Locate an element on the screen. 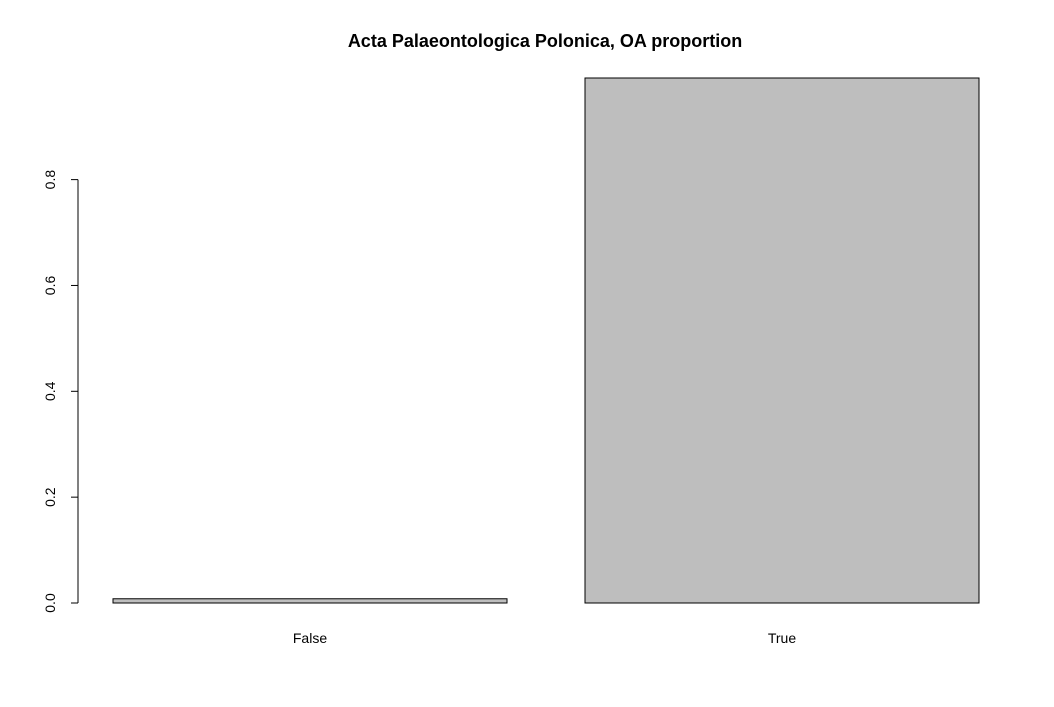 The width and height of the screenshot is (1054, 707). y-tick-label: 0.8 is located at coordinates (50, 180).